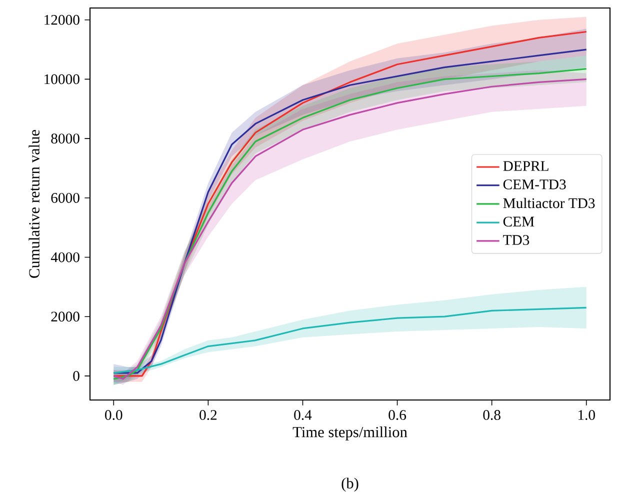 The width and height of the screenshot is (630, 498). Describe the element at coordinates (549, 203) in the screenshot. I see `legend-label: Multiactor TD3` at that location.